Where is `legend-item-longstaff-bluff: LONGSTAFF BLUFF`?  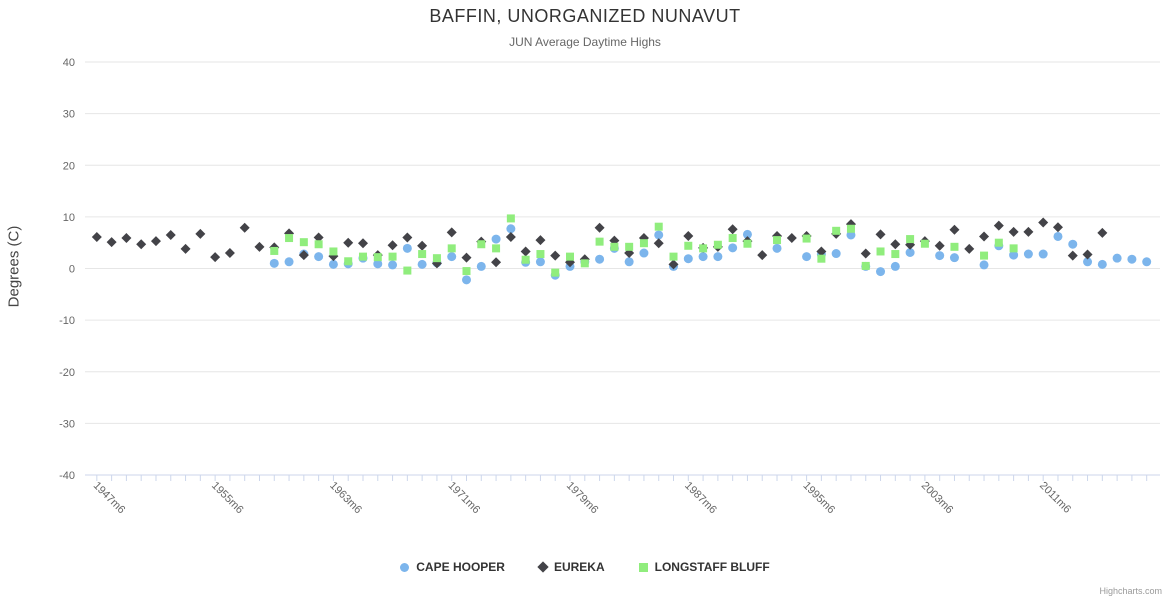
legend-item-longstaff-bluff: LONGSTAFF BLUFF is located at coordinates (704, 567).